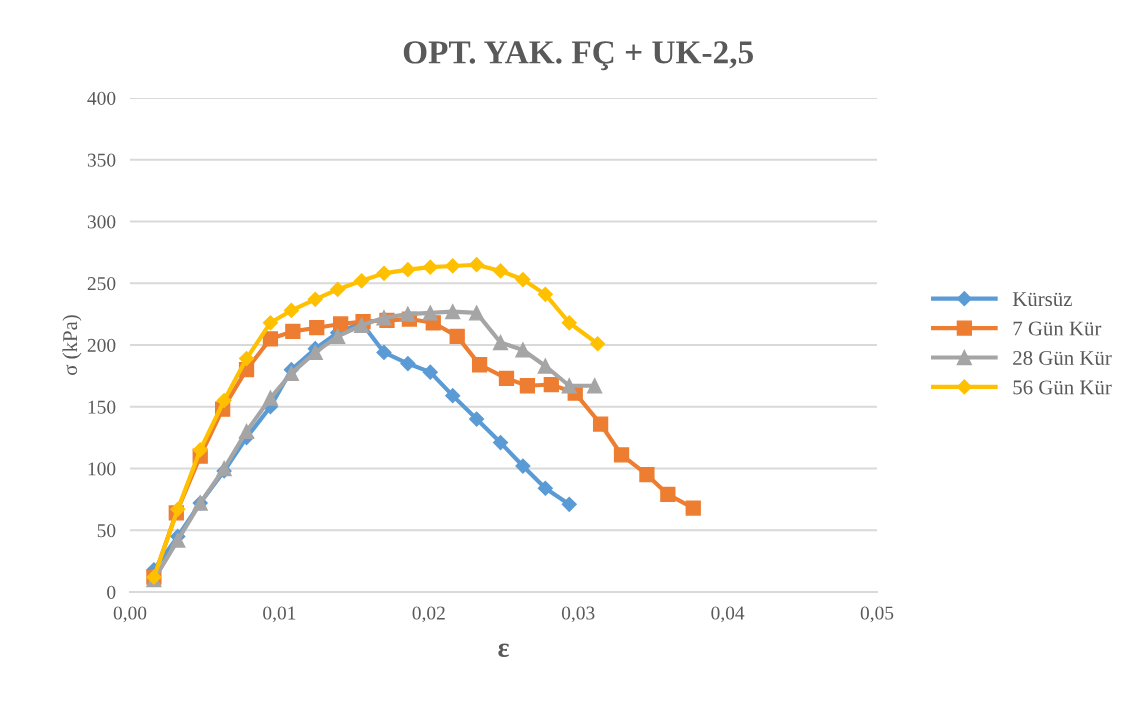  What do you see at coordinates (503, 650) in the screenshot?
I see `x-axis-title: ε` at bounding box center [503, 650].